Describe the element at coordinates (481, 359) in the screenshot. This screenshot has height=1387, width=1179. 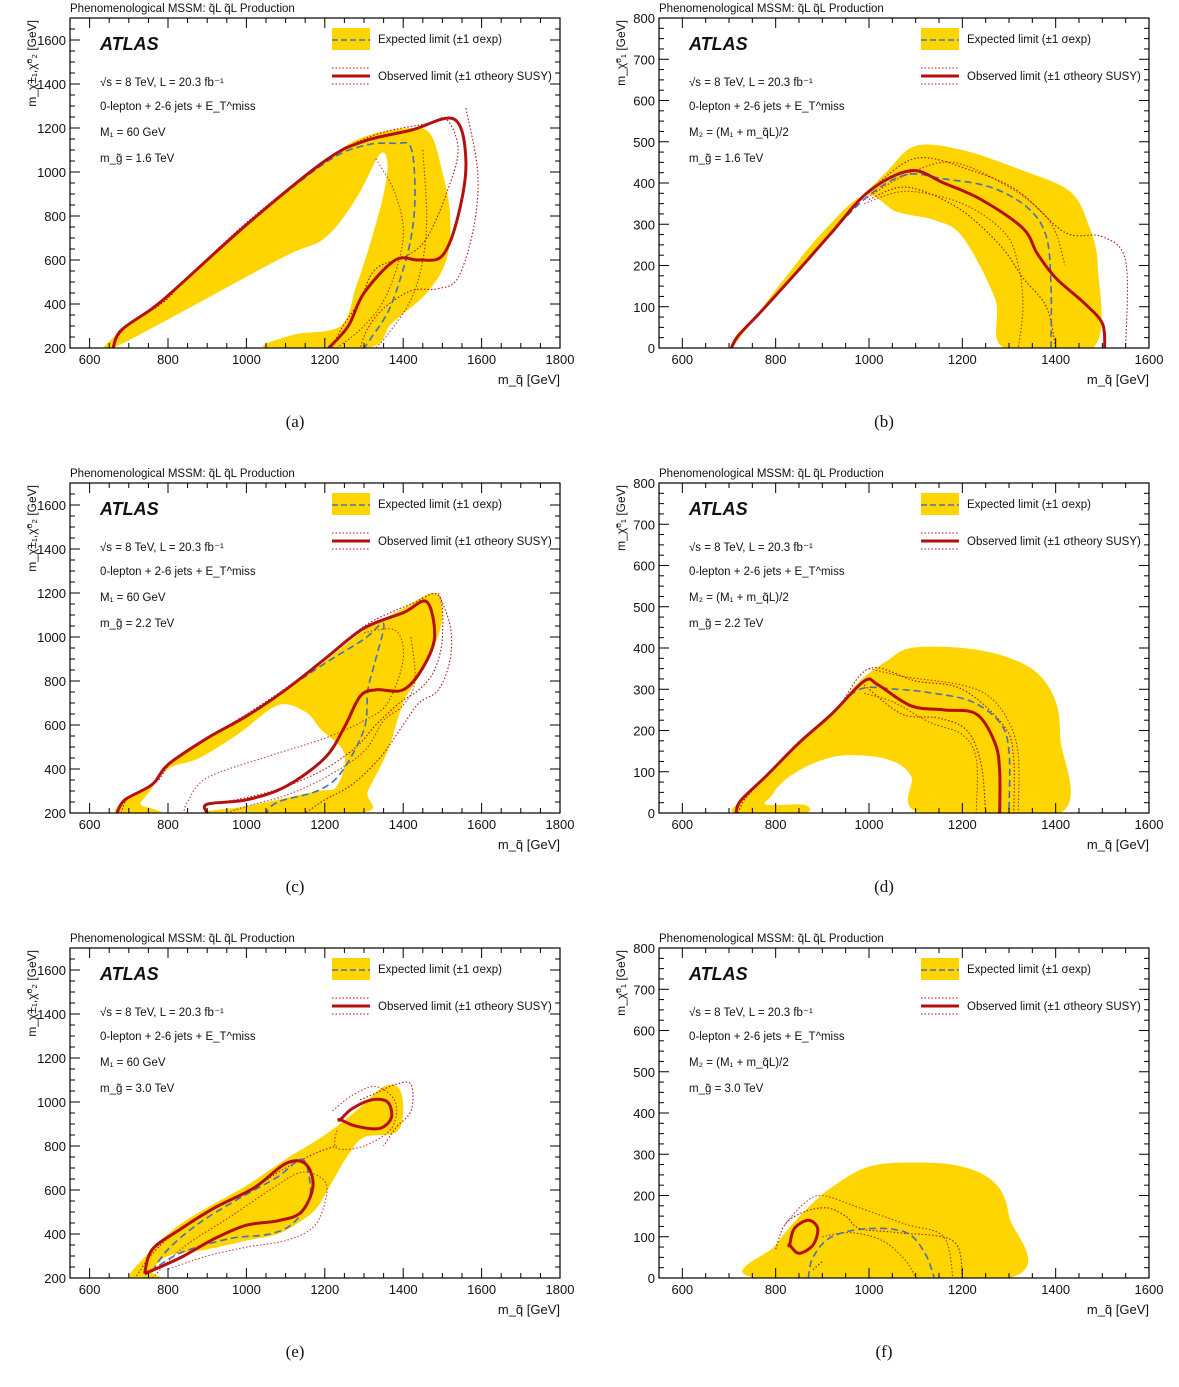
I see `x-tick-label: 1600` at that location.